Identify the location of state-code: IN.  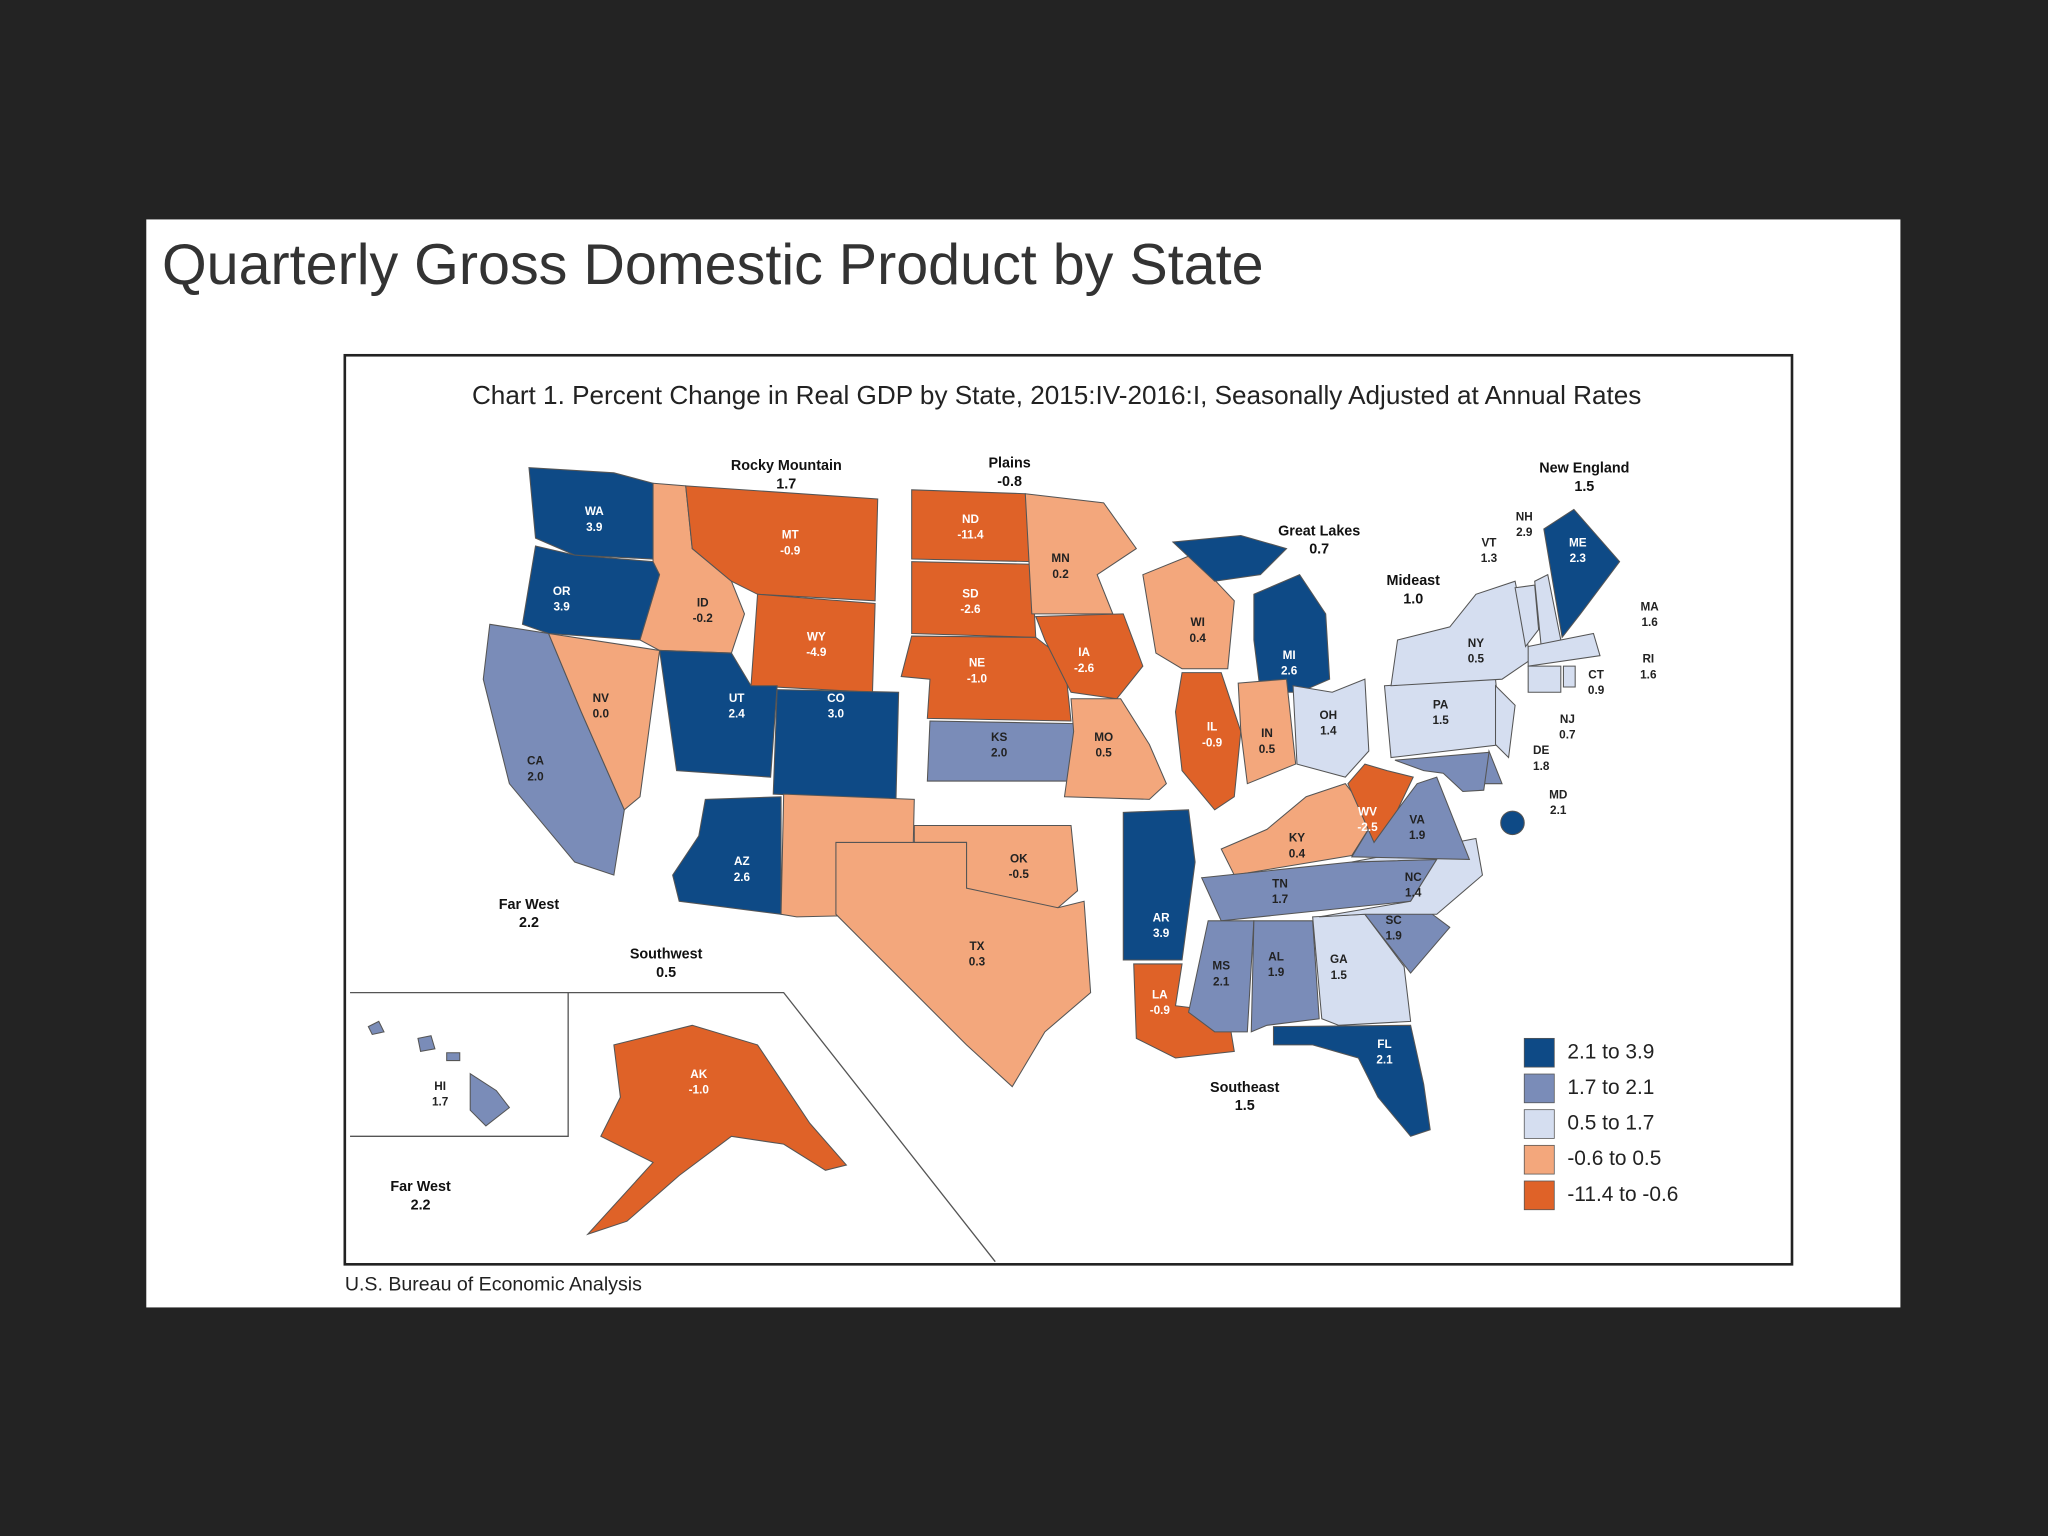
(1267, 733).